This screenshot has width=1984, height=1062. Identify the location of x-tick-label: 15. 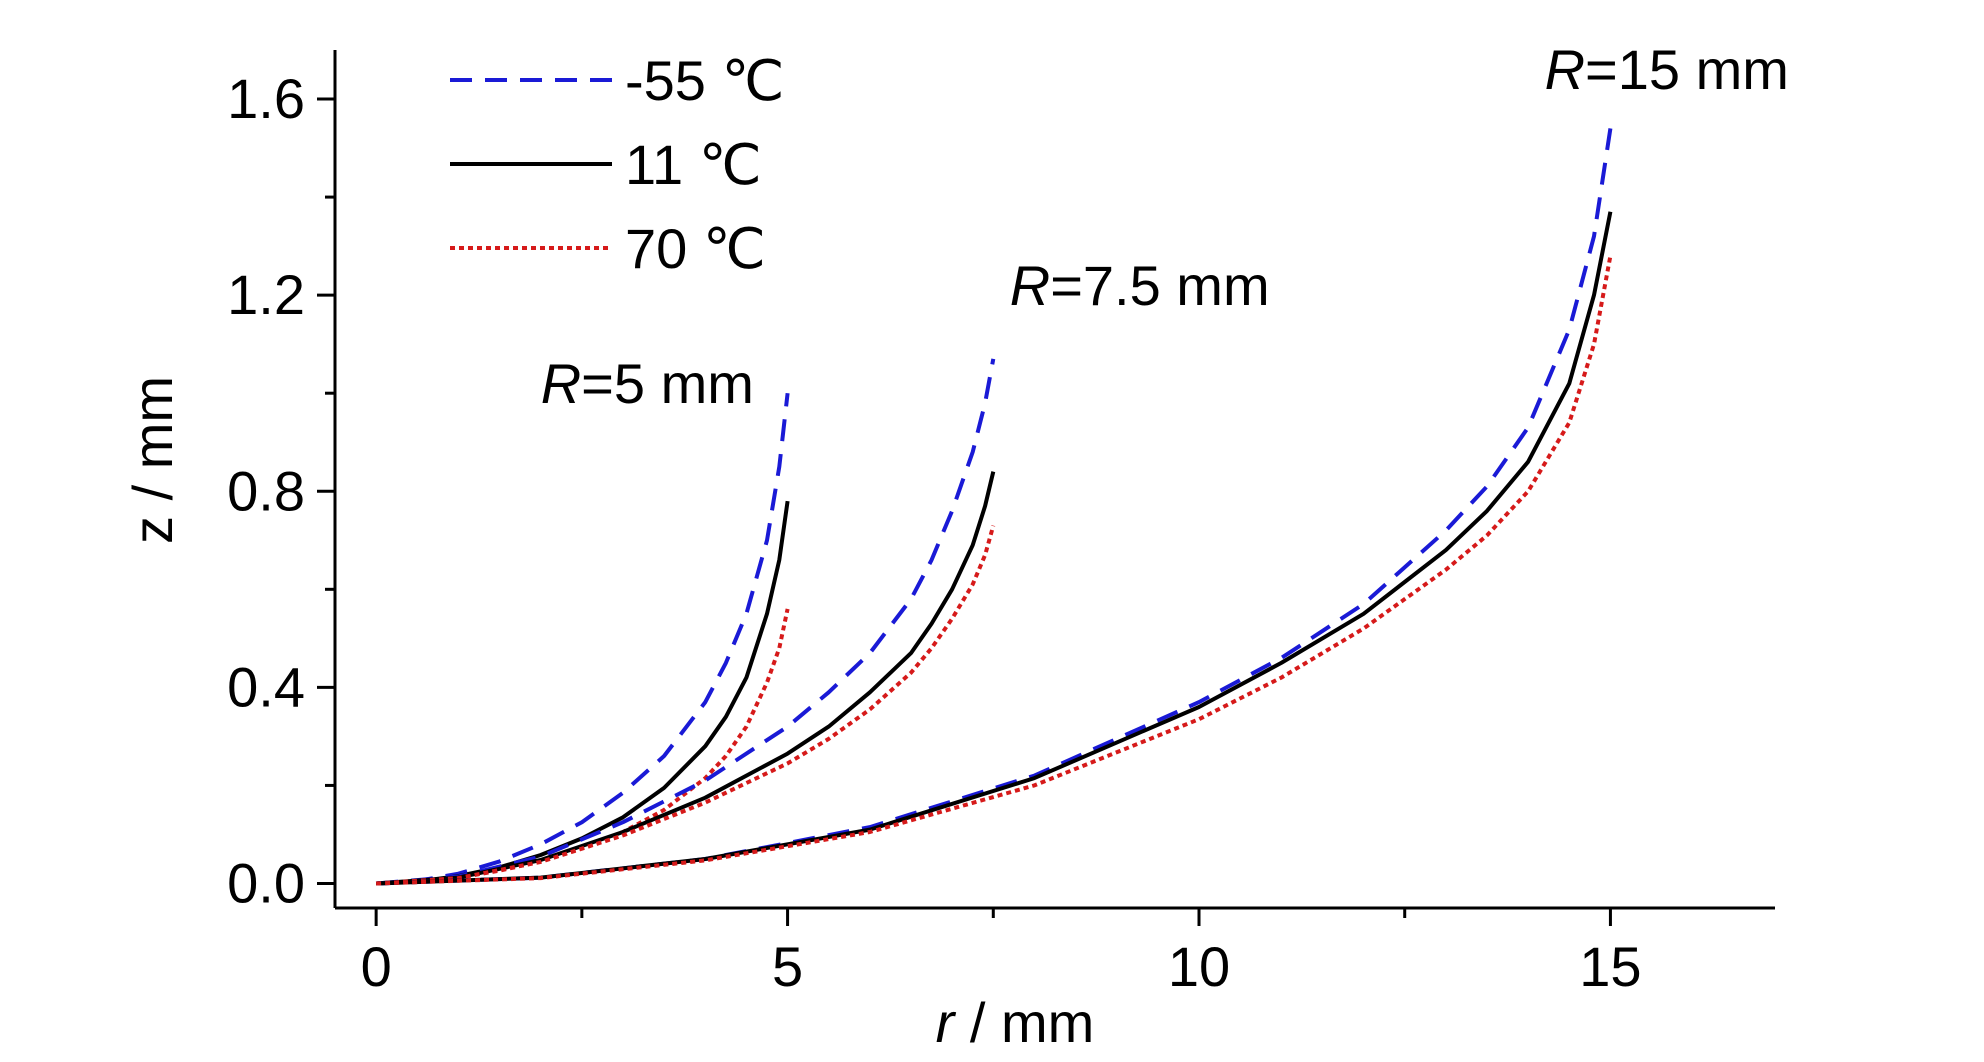
(1610, 966).